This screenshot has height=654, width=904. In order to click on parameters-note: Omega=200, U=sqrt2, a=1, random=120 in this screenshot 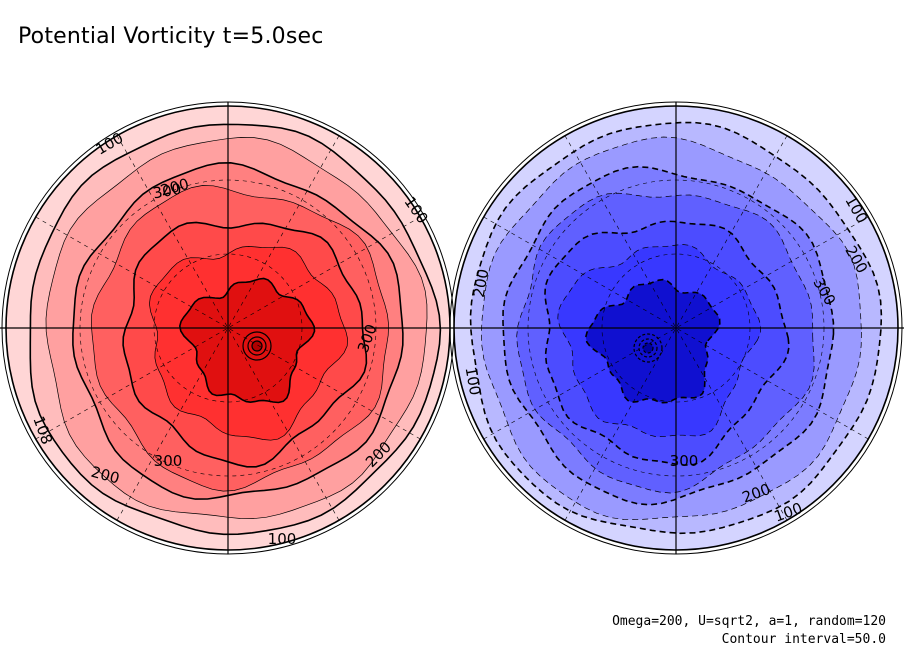, I will do `click(749, 621)`.